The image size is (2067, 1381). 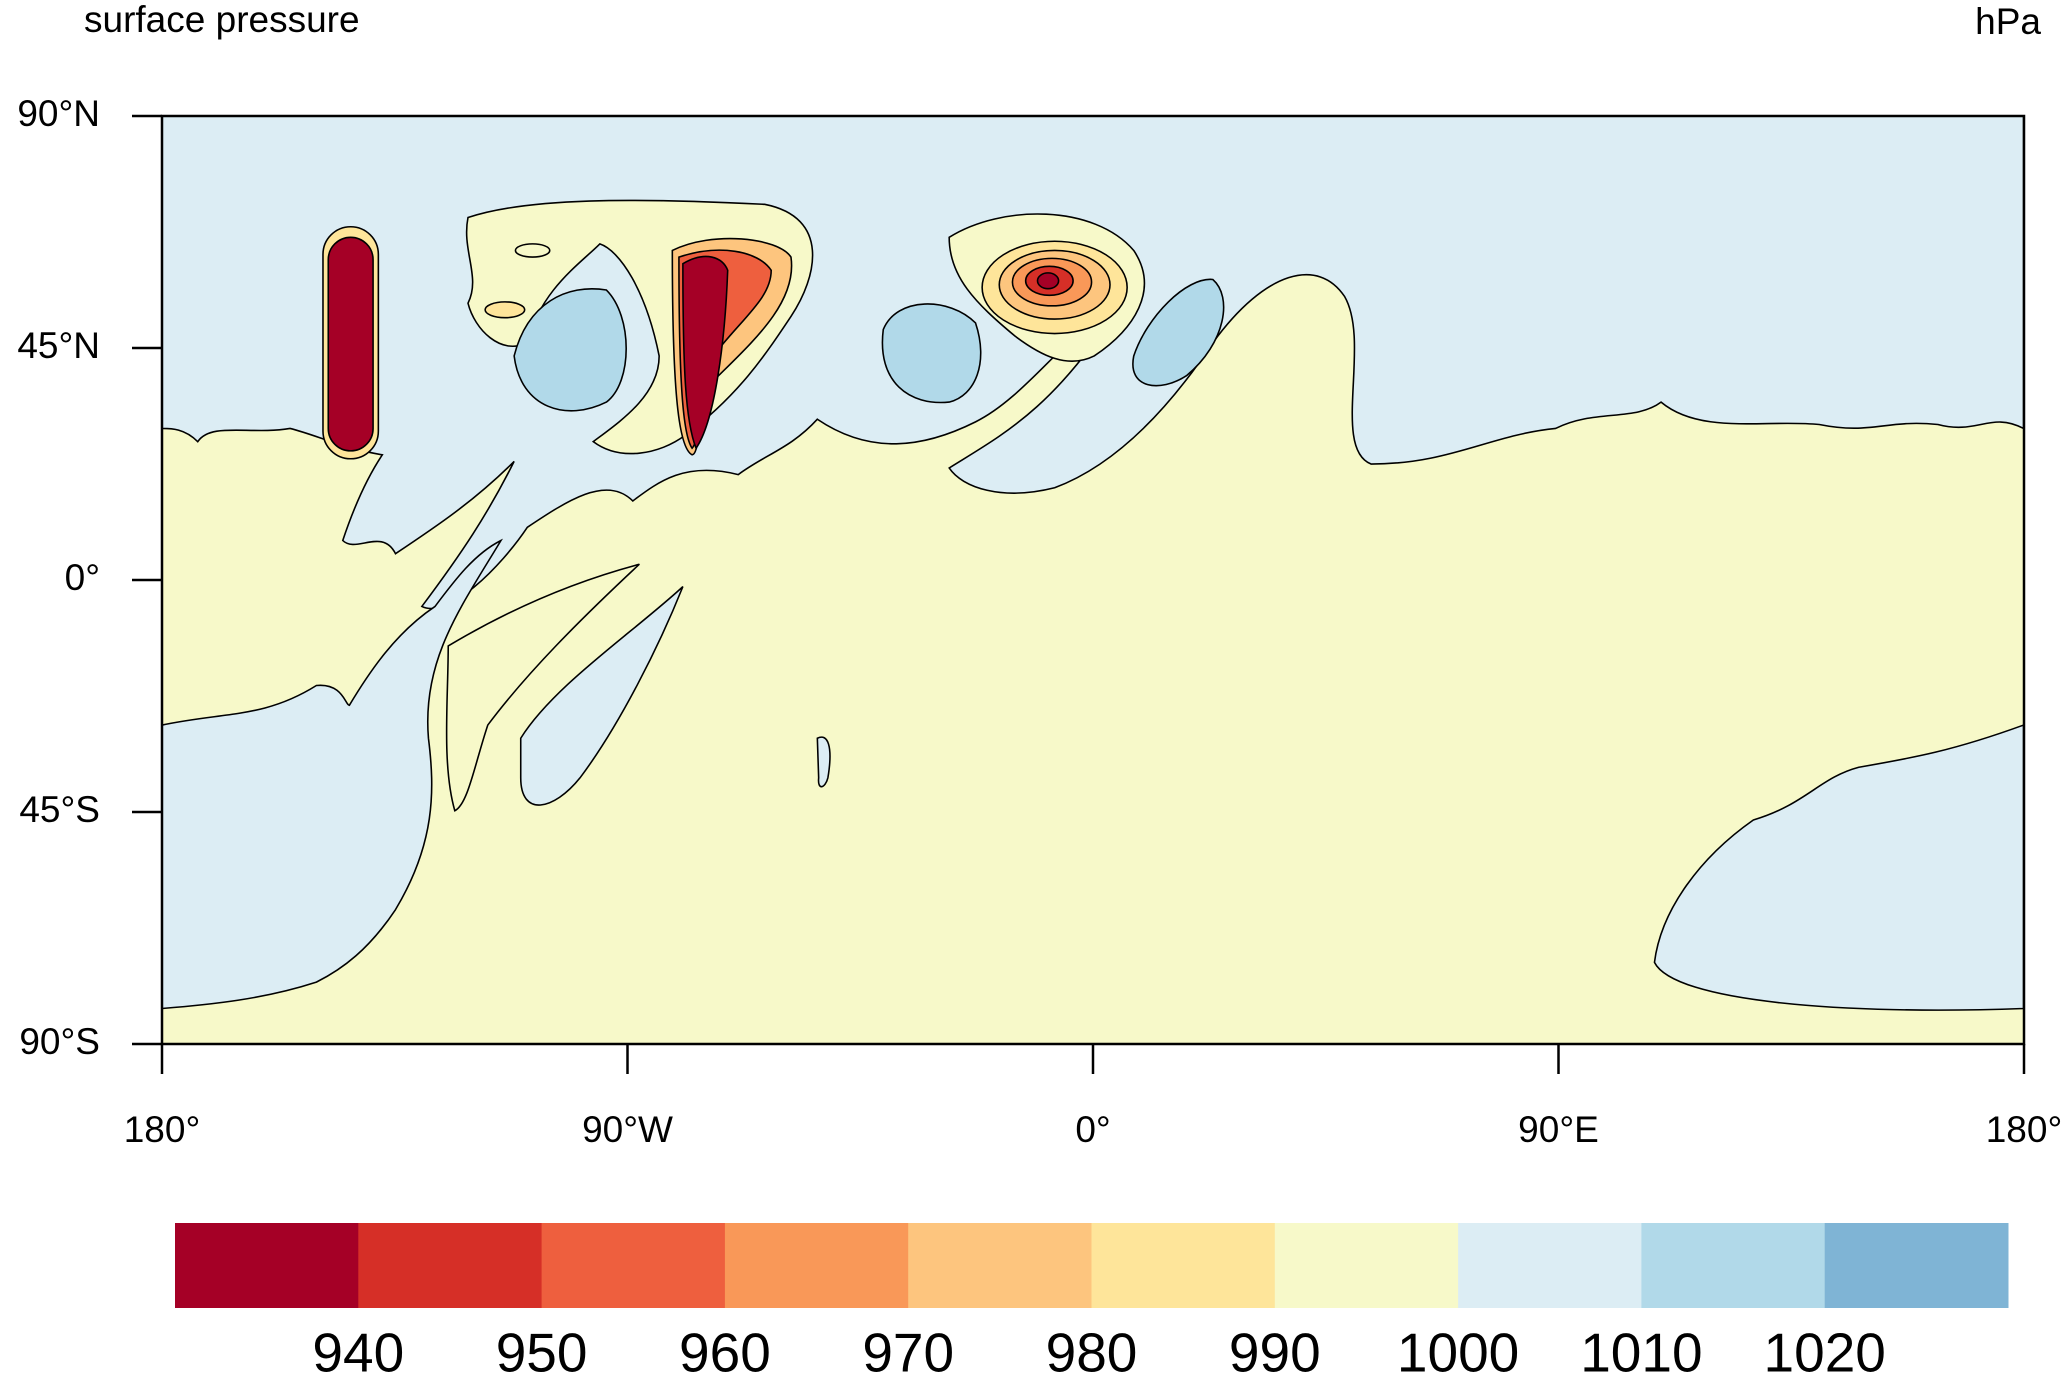 What do you see at coordinates (1458, 1351) in the screenshot?
I see `colorbar-label: 1000` at bounding box center [1458, 1351].